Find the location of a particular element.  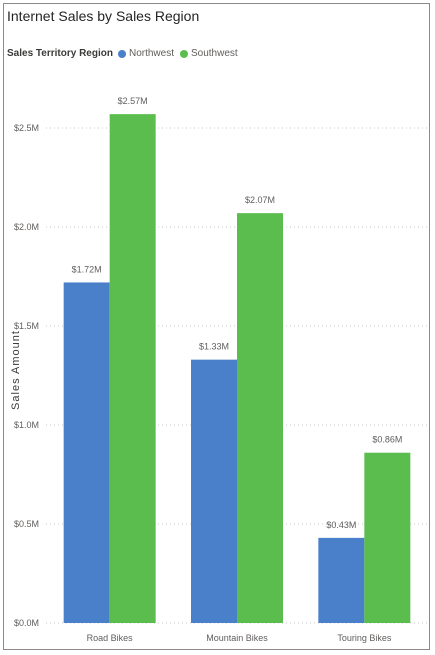

y-tick-label: $2.0M is located at coordinates (26, 227).